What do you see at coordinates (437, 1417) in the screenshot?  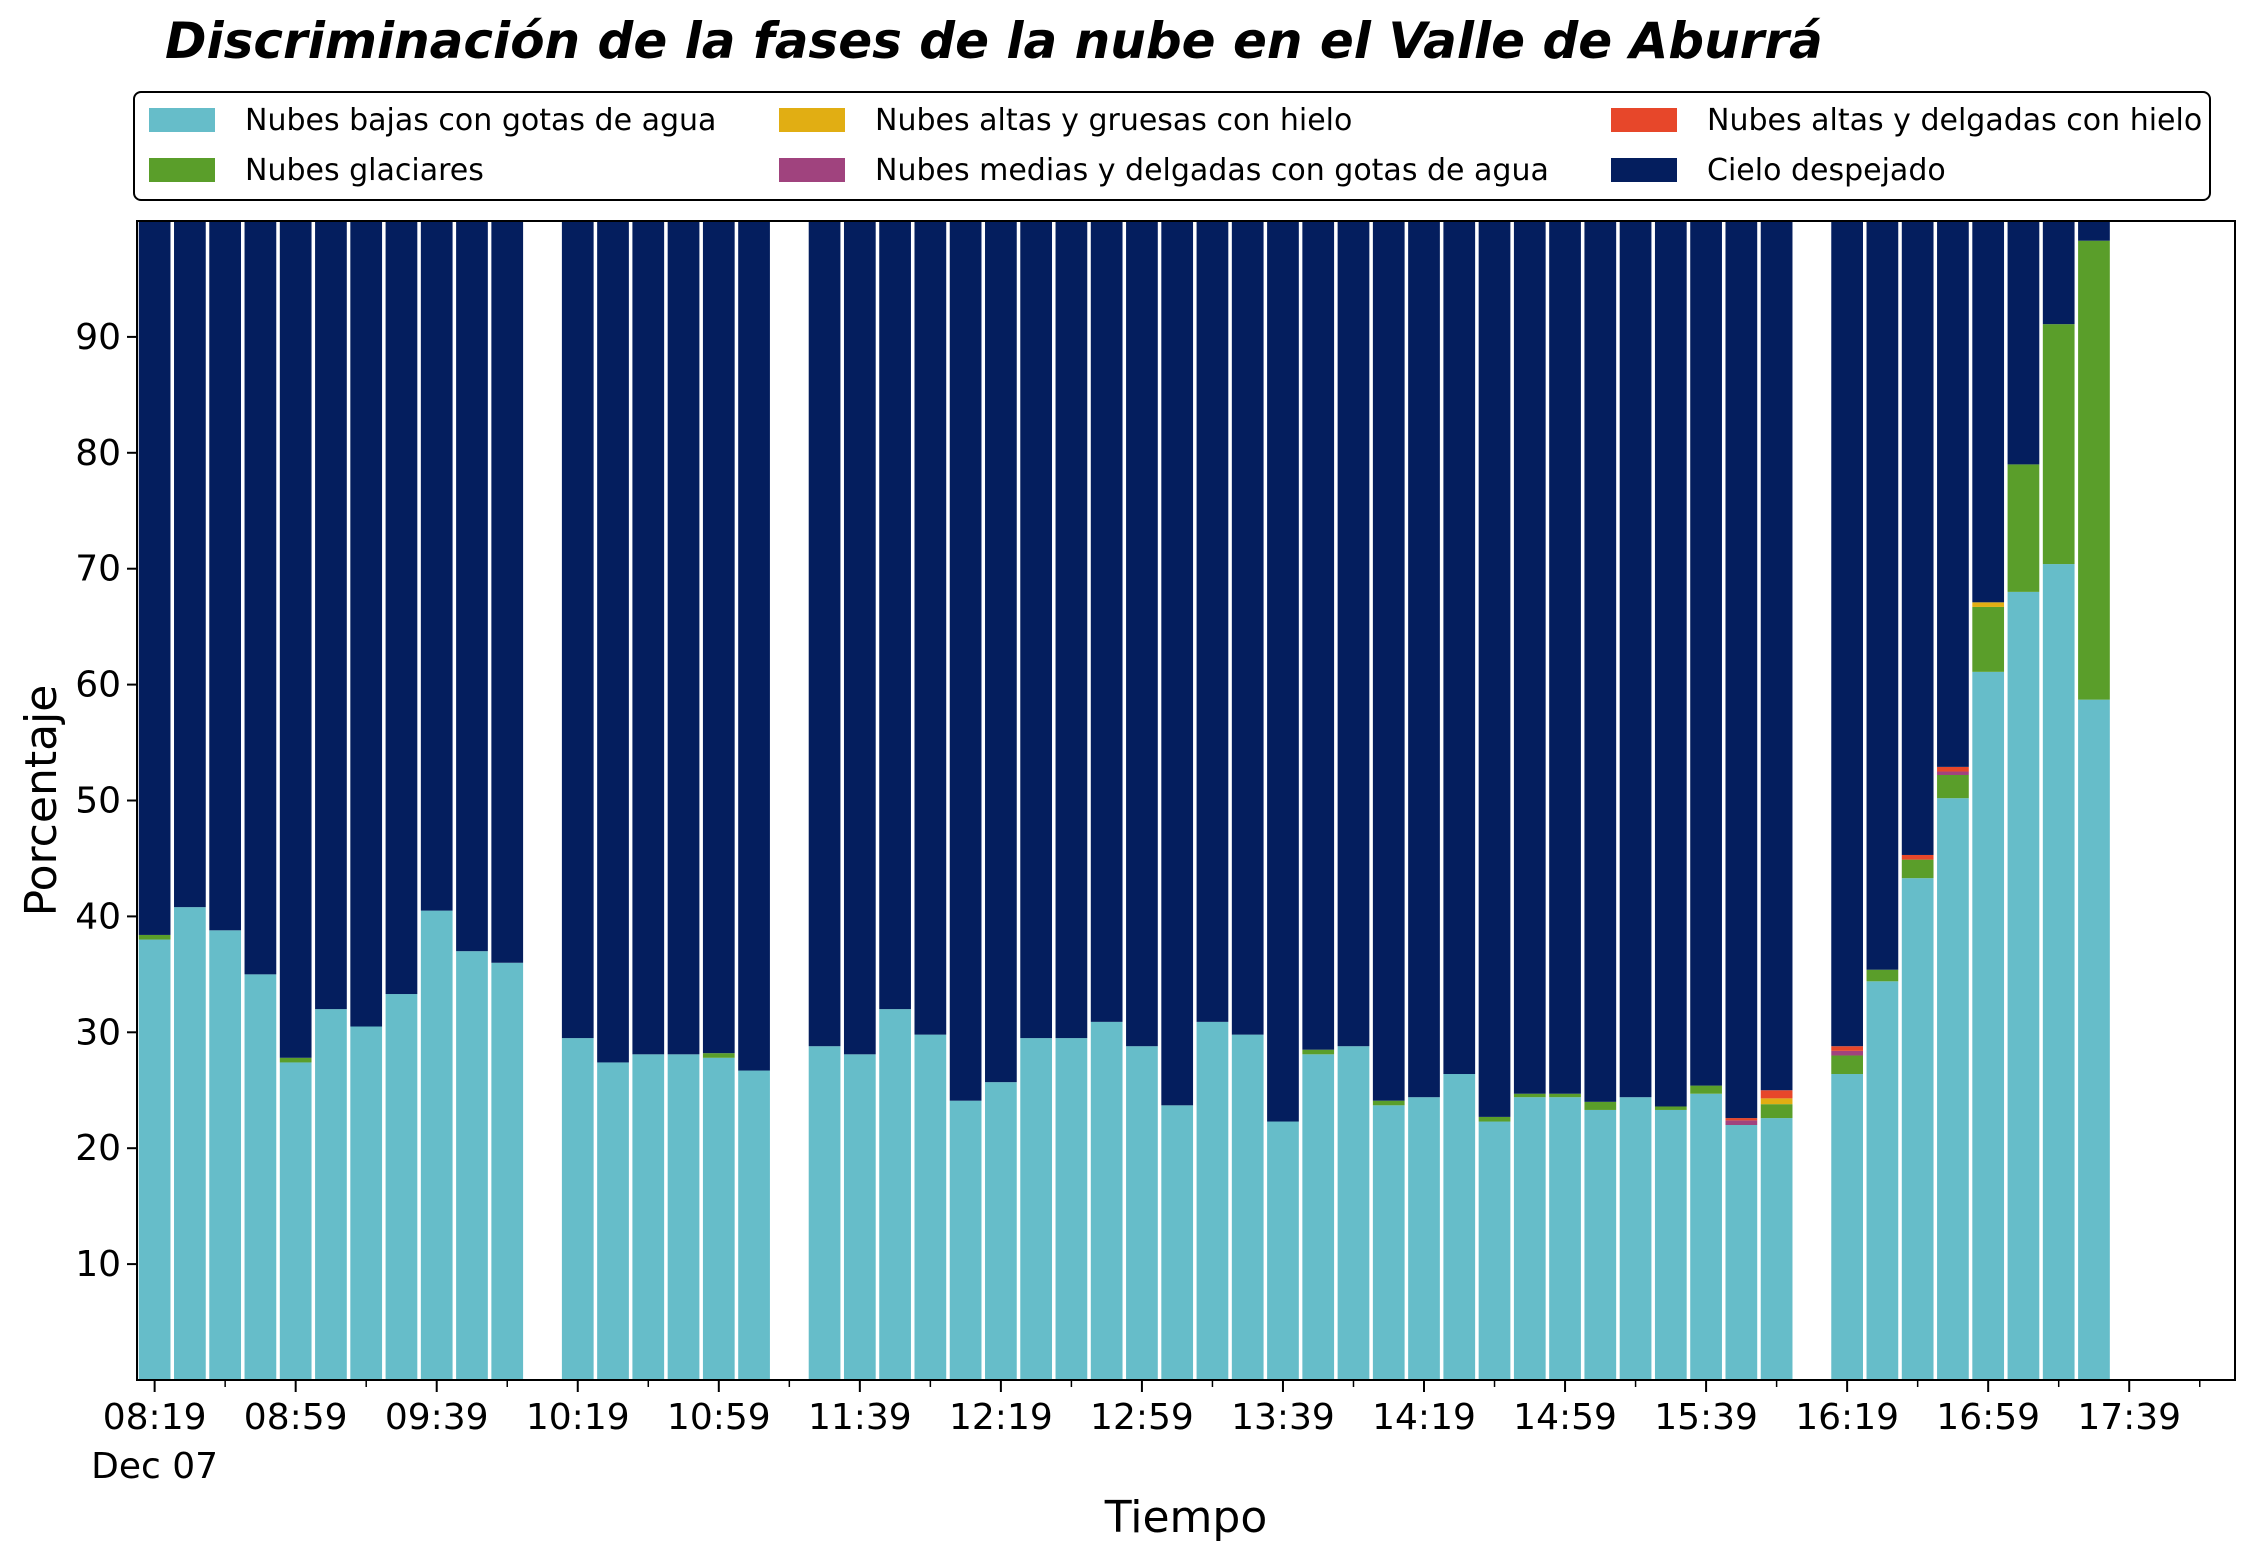 I see `x-tick-label: 09:39` at bounding box center [437, 1417].